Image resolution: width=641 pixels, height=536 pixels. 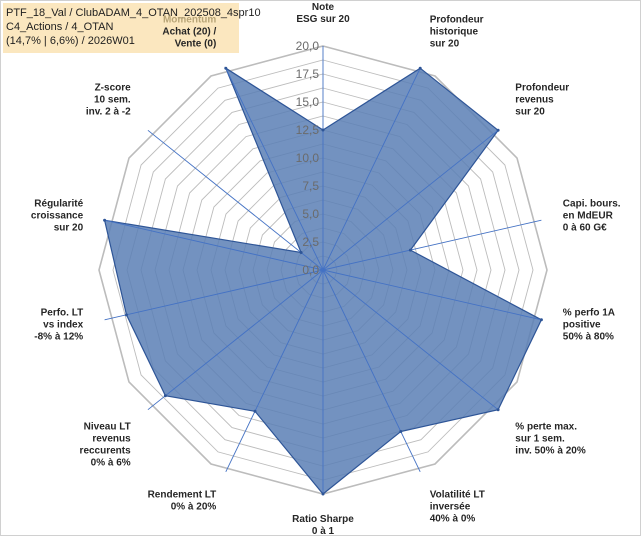 I want to click on radial-tick-label: 5,0, so click(x=310, y=214).